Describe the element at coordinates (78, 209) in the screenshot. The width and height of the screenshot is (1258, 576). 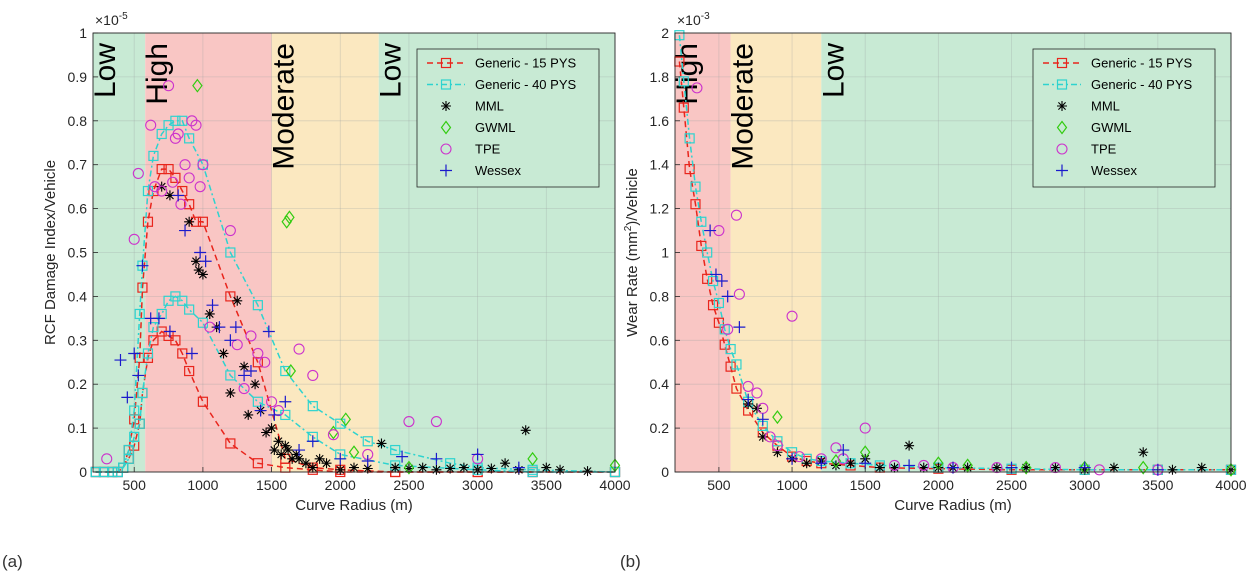
I see `y-tick-label: 0.6` at that location.